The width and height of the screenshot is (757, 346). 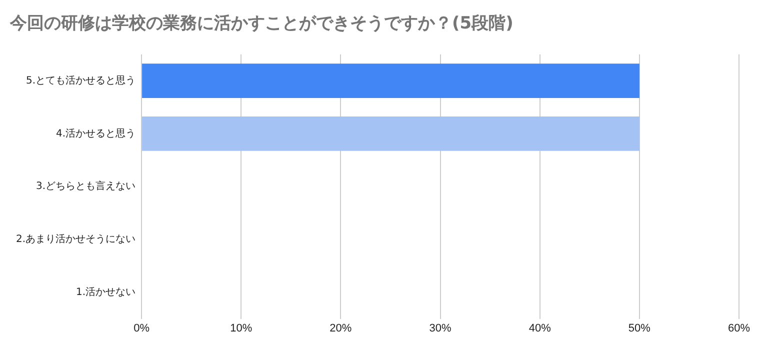 What do you see at coordinates (639, 328) in the screenshot?
I see `x-tick-label: 50%` at bounding box center [639, 328].